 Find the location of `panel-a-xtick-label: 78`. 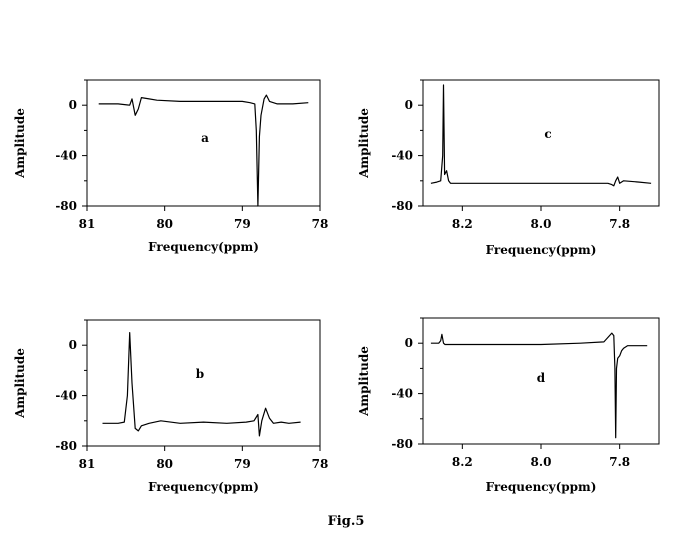

panel-a-xtick-label: 78 is located at coordinates (320, 224).